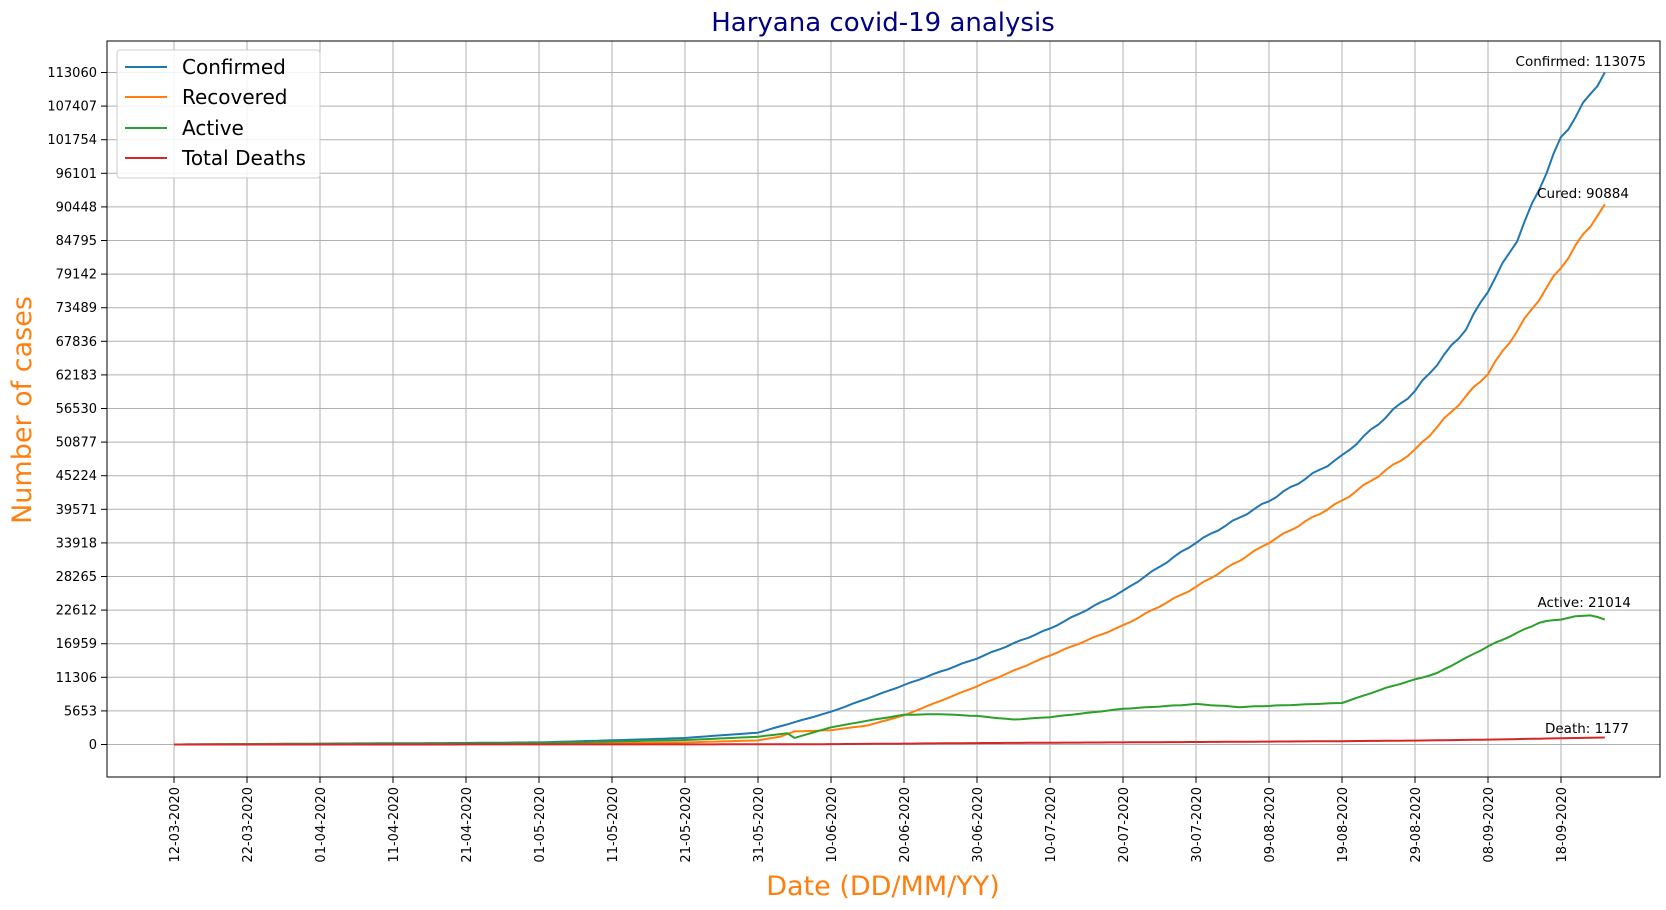  I want to click on y-tick-label: 79142, so click(76, 275).